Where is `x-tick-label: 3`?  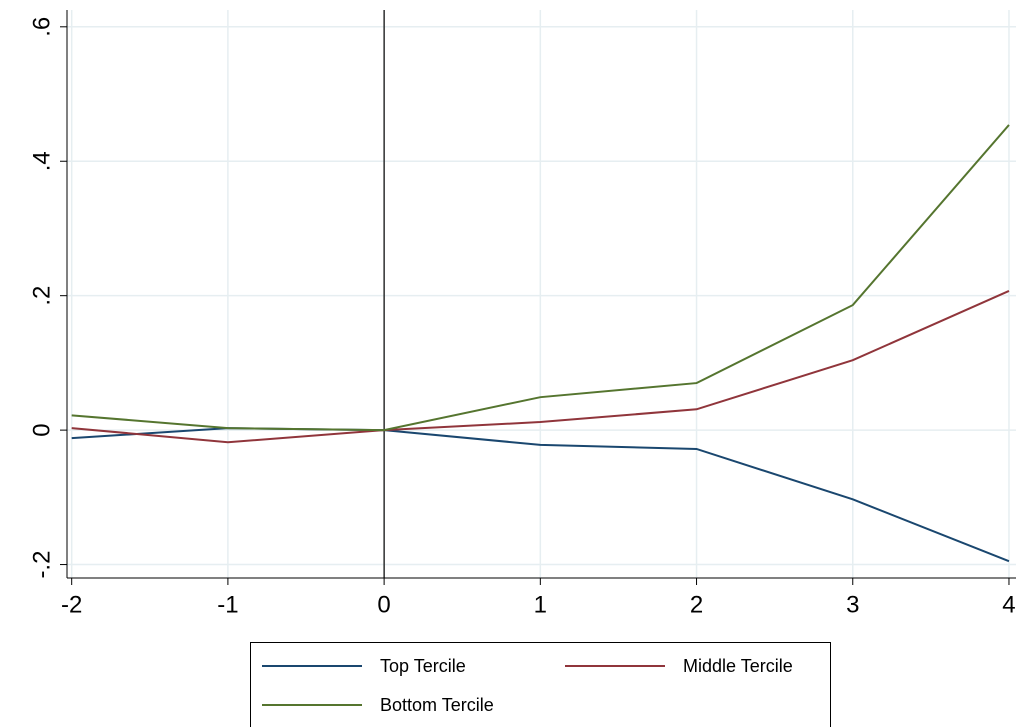 x-tick-label: 3 is located at coordinates (852, 604).